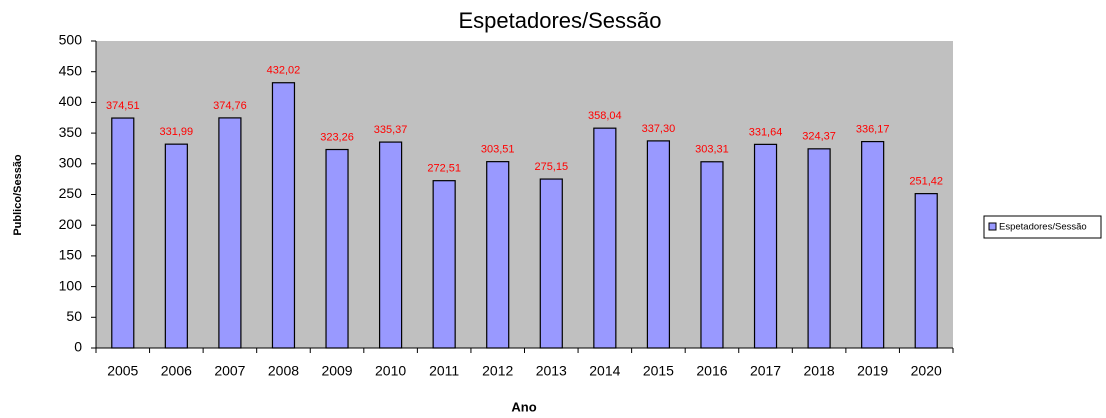  What do you see at coordinates (873, 129) in the screenshot?
I see `data-label: 336,17` at bounding box center [873, 129].